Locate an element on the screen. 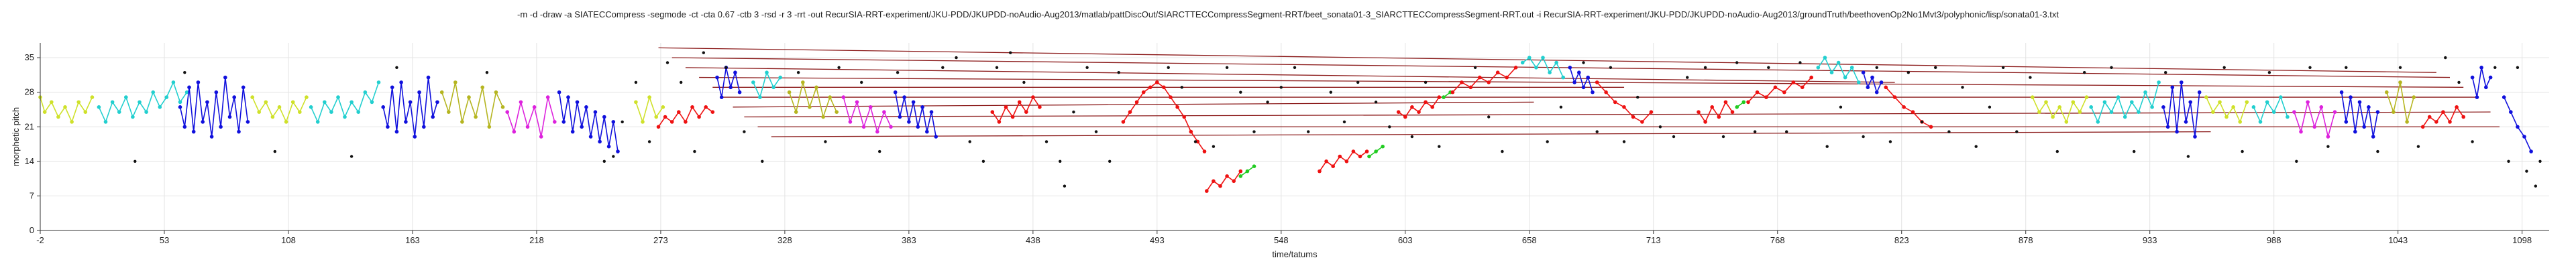 The image size is (2576, 268). y-tick-label: 21 is located at coordinates (29, 126).